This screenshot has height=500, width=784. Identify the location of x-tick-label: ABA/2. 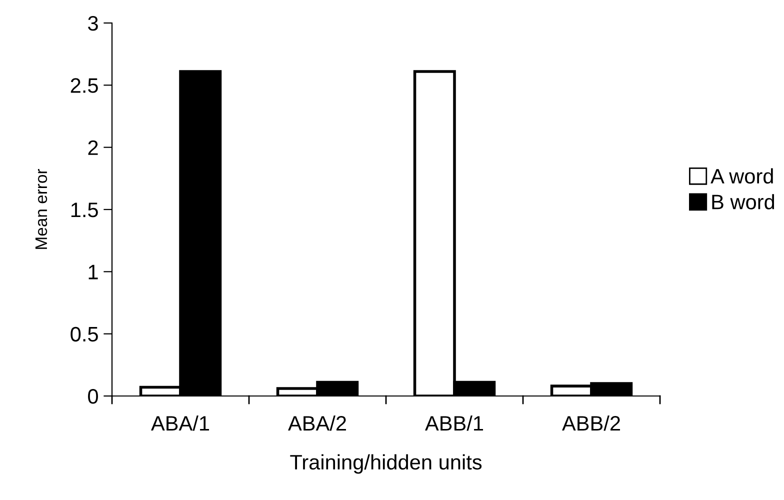
(317, 423).